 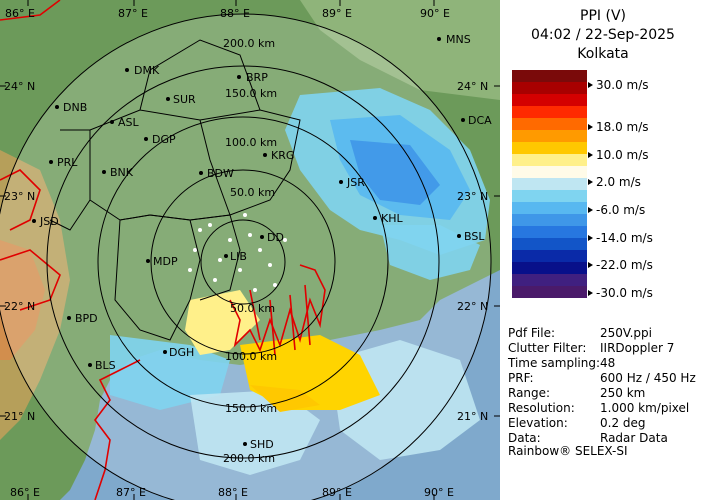 What do you see at coordinates (472, 306) in the screenshot?
I see `lat-label-22-right: 22° N` at bounding box center [472, 306].